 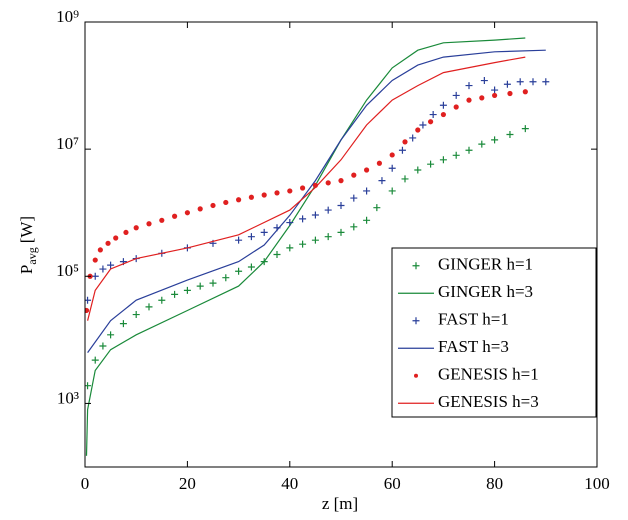 What do you see at coordinates (67, 270) in the screenshot?
I see `y-tick-label: 10⁵` at bounding box center [67, 270].